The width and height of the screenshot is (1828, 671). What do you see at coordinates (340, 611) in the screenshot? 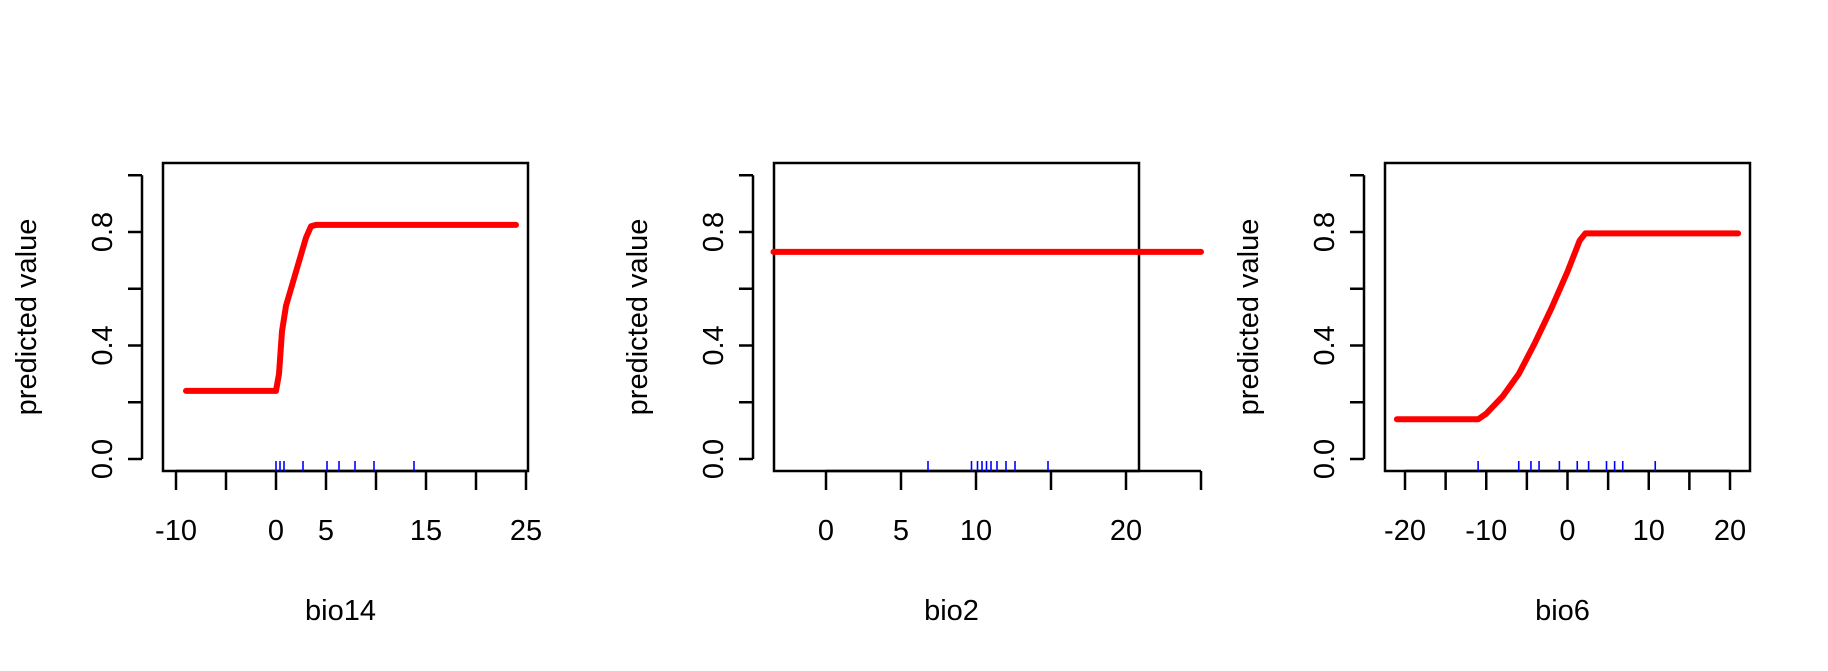
I see `x-axis-title: bio14` at bounding box center [340, 611].